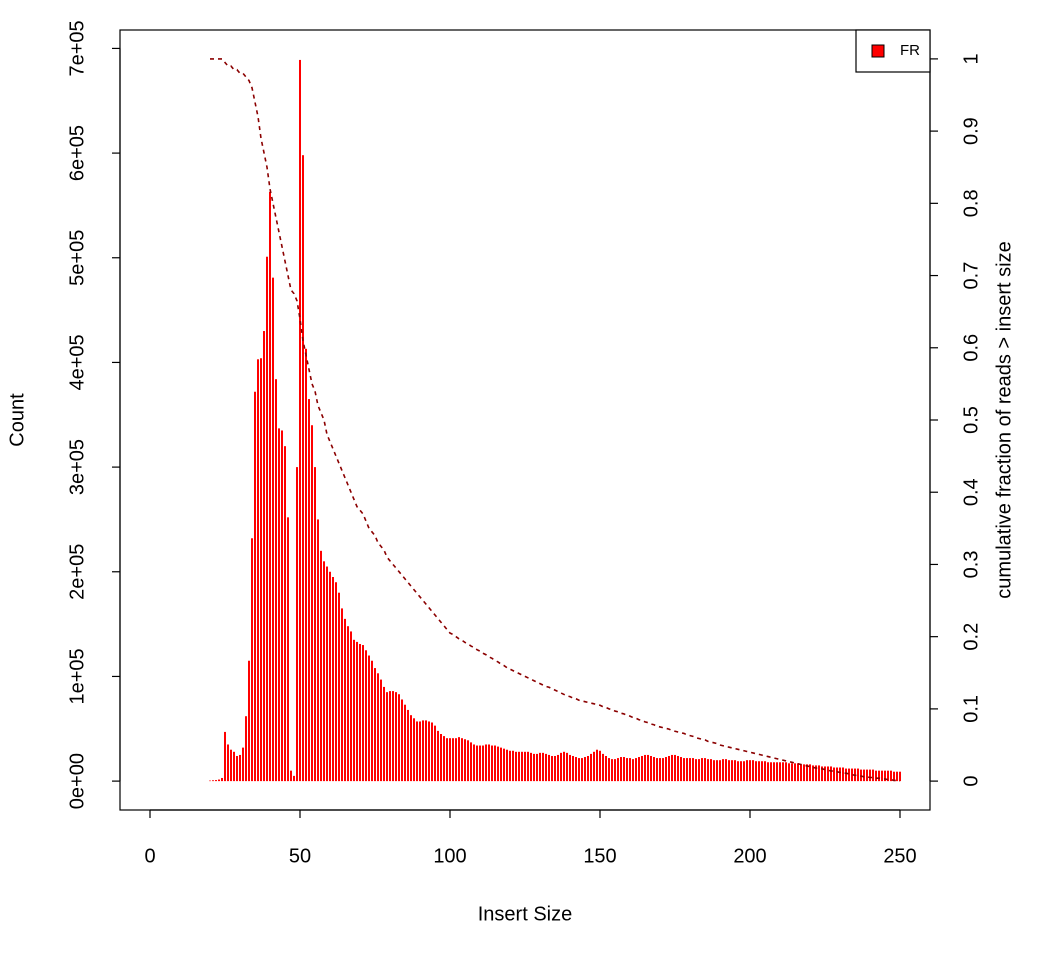  What do you see at coordinates (77, 467) in the screenshot?
I see `y-tick-label: 3e+05` at bounding box center [77, 467].